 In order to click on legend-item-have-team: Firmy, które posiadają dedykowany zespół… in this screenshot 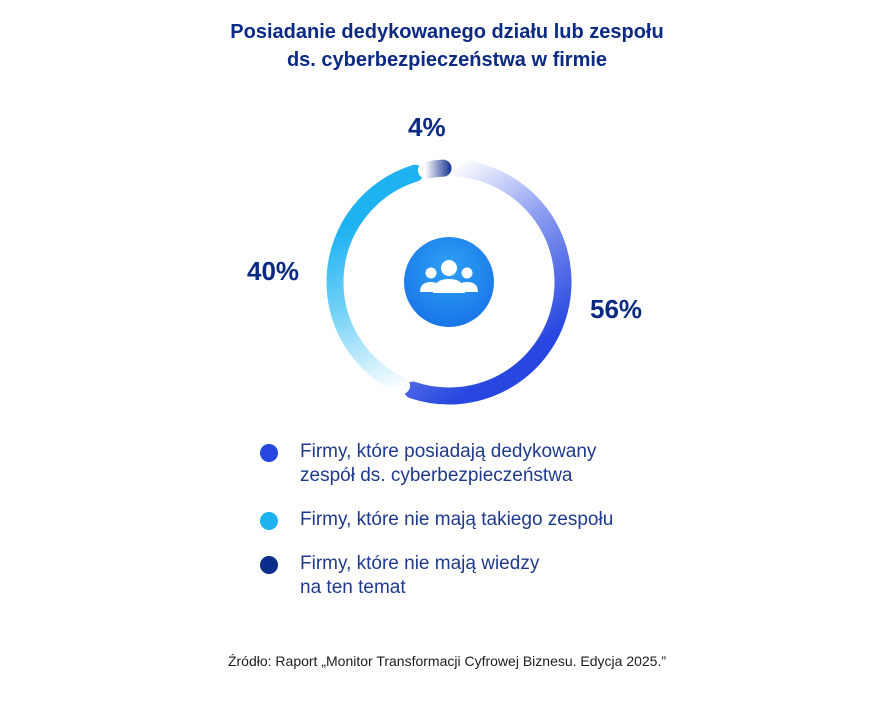, I will do `click(468, 464)`.